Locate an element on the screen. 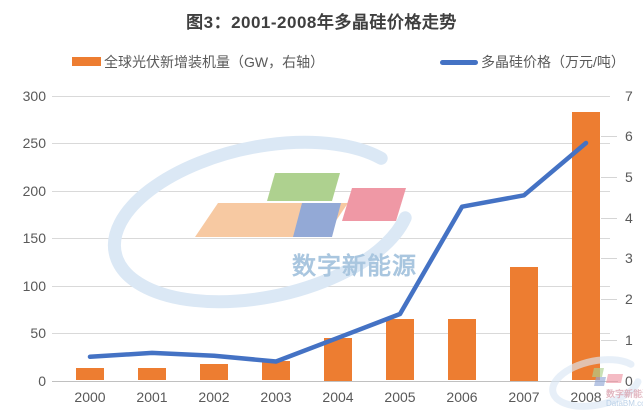  right-axis-tick-label: 4 is located at coordinates (629, 217).